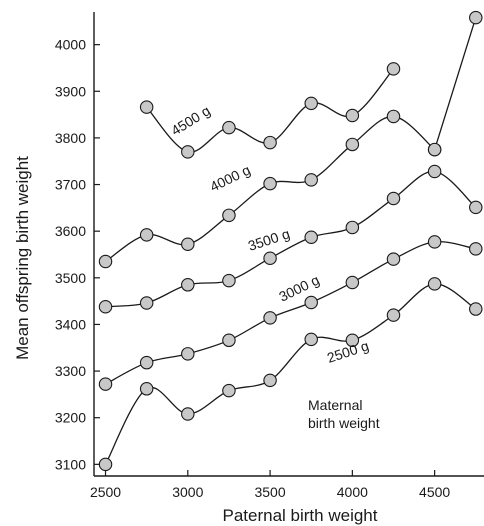 The image size is (484, 526). I want to click on x-tick-label-2500: 2500, so click(105, 492).